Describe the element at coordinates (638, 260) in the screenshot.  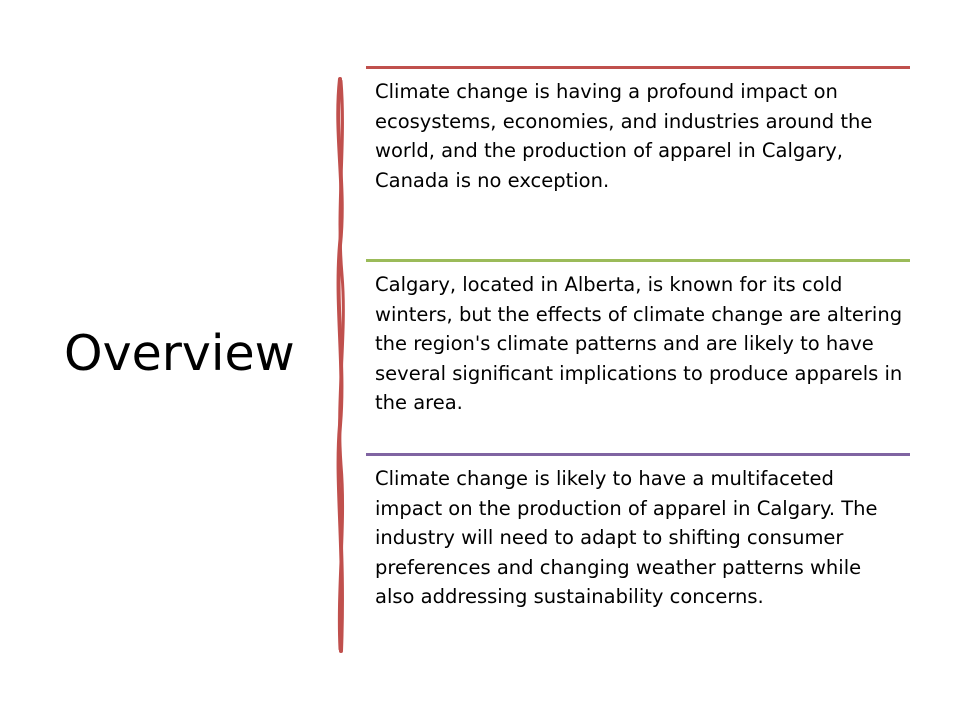
I see `block-2-rule` at that location.